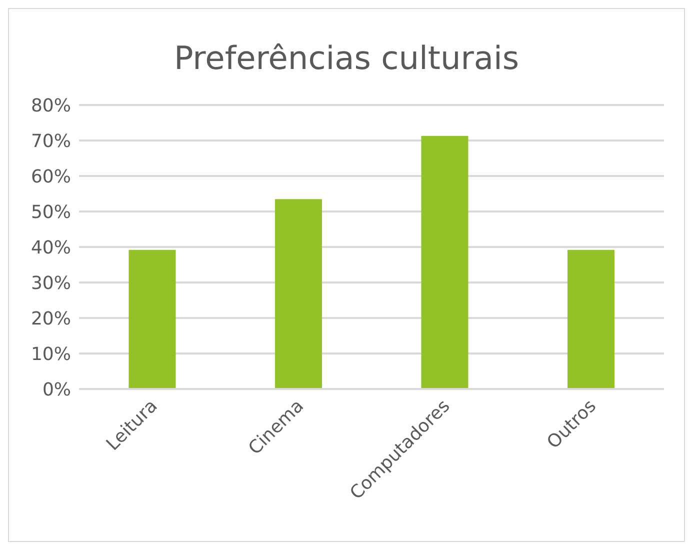 The image size is (691, 548). I want to click on y-tick-label: 0%, so click(56, 389).